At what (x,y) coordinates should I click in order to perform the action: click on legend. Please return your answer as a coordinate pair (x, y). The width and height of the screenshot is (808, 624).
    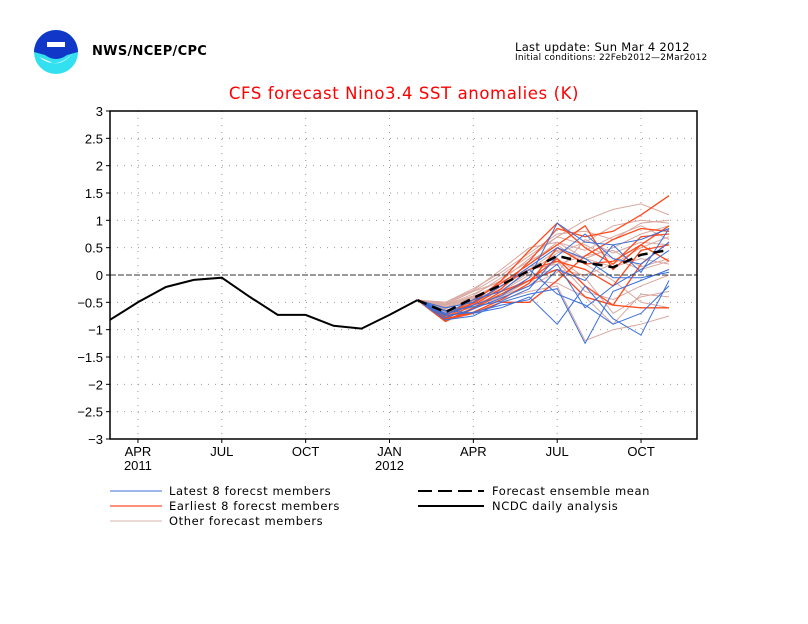
    Looking at the image, I should click on (297, 506).